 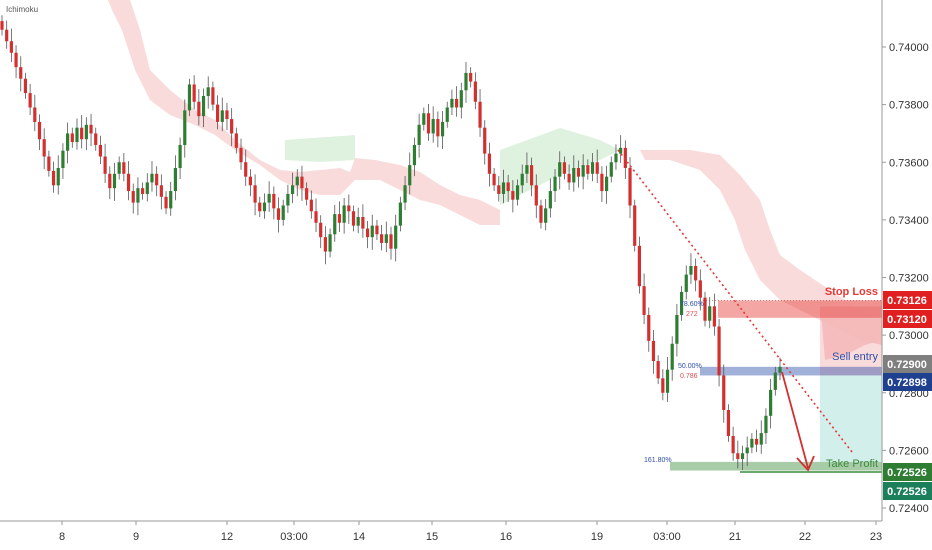 I want to click on stop-loss-zone, so click(x=800, y=309).